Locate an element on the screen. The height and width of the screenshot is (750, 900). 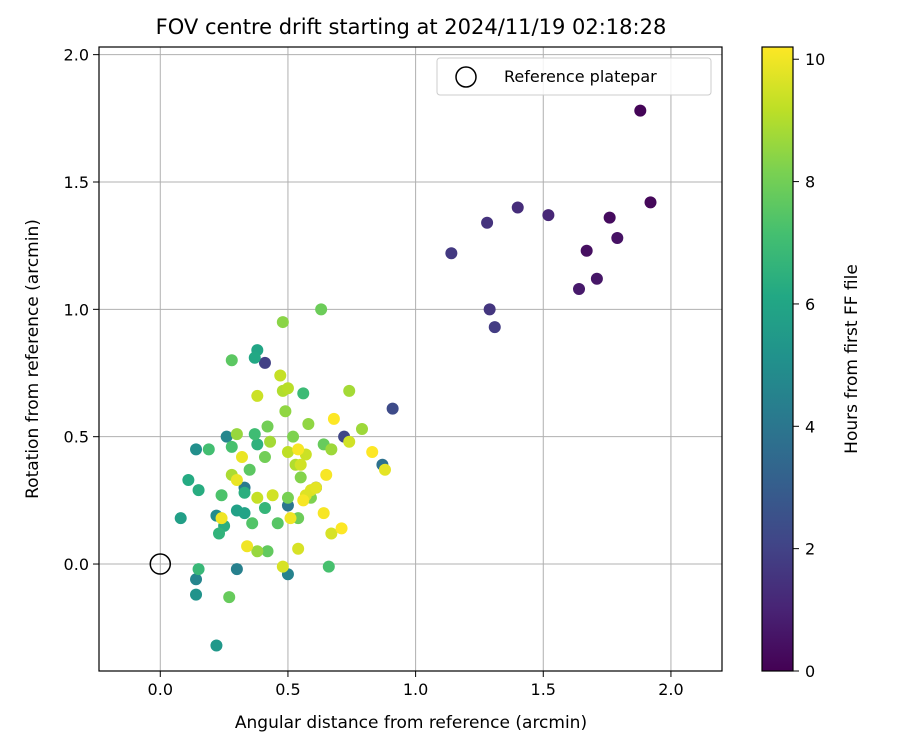
legend-label: Reference platepar is located at coordinates (580, 76).